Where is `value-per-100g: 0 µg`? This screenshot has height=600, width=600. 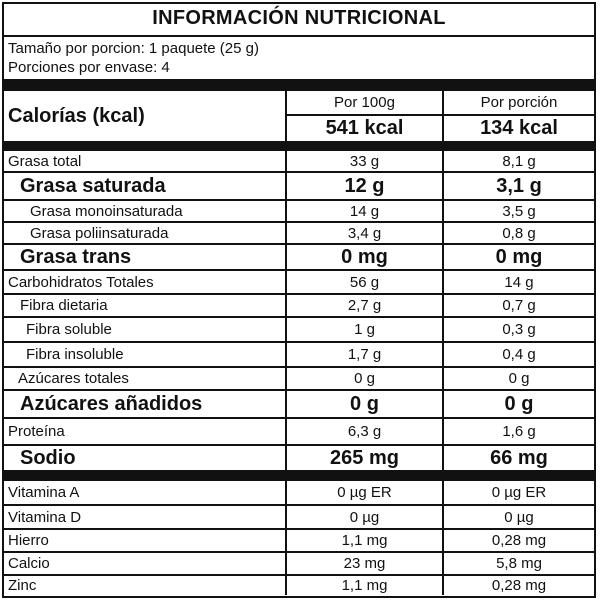
value-per-100g: 0 µg is located at coordinates (364, 517).